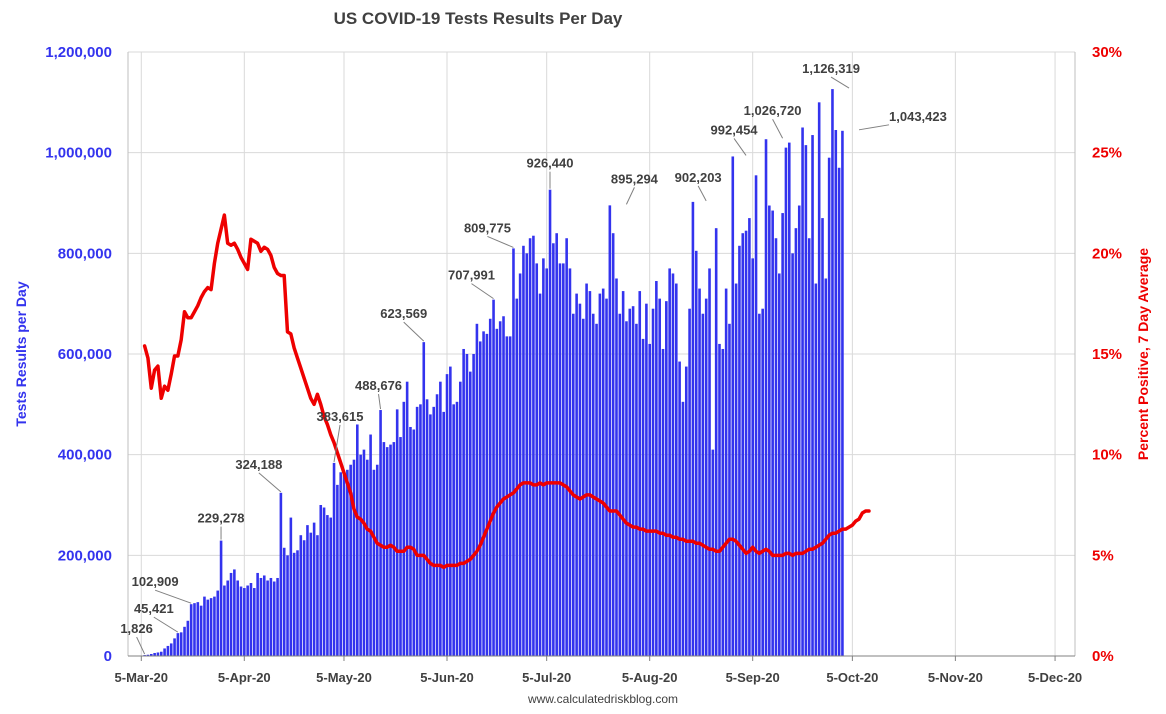 The image size is (1166, 714). Describe the element at coordinates (735, 129) in the screenshot. I see `annotation-label: 992,454` at that location.